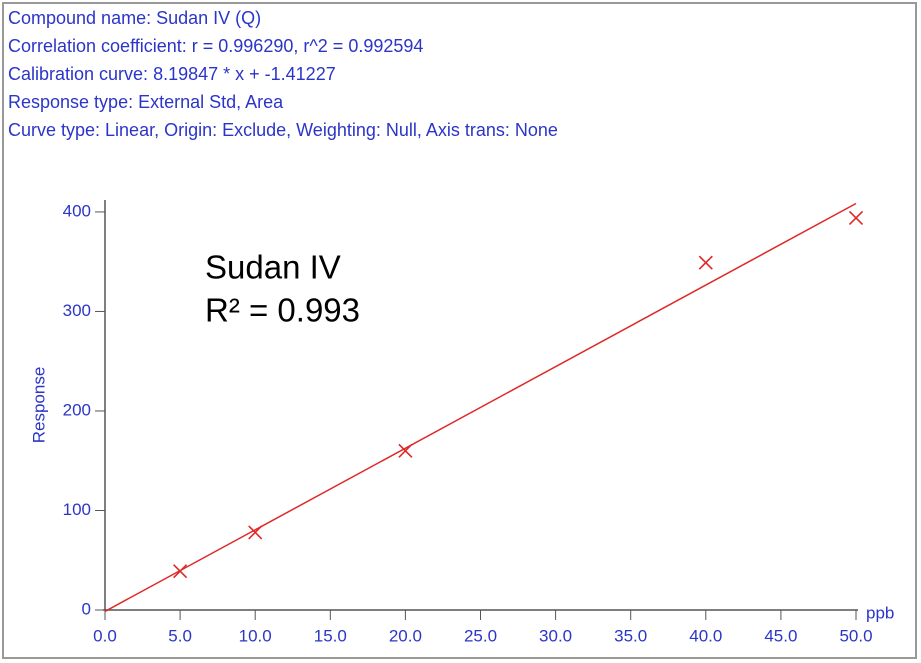 This screenshot has height=663, width=921. Describe the element at coordinates (855, 635) in the screenshot. I see `x-tick-label: 50.0` at that location.